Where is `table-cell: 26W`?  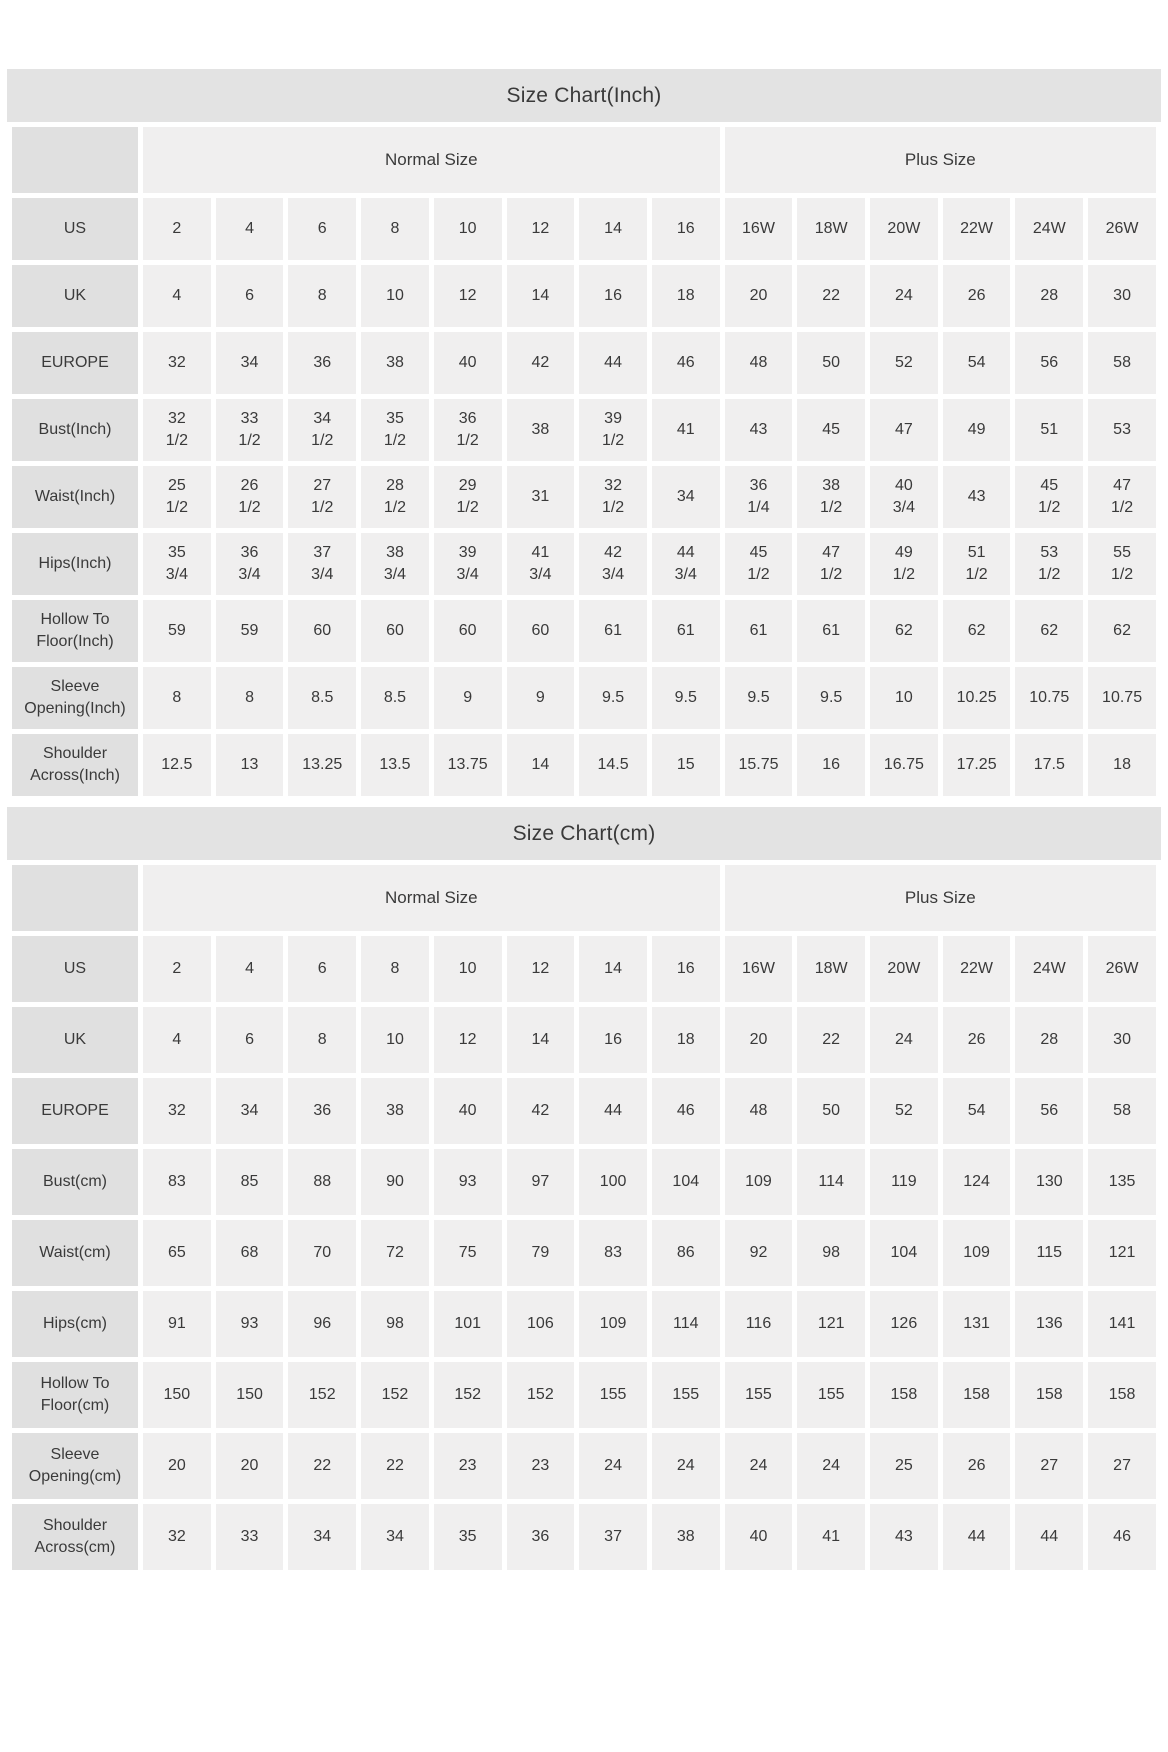
table-cell: 26W is located at coordinates (1122, 969).